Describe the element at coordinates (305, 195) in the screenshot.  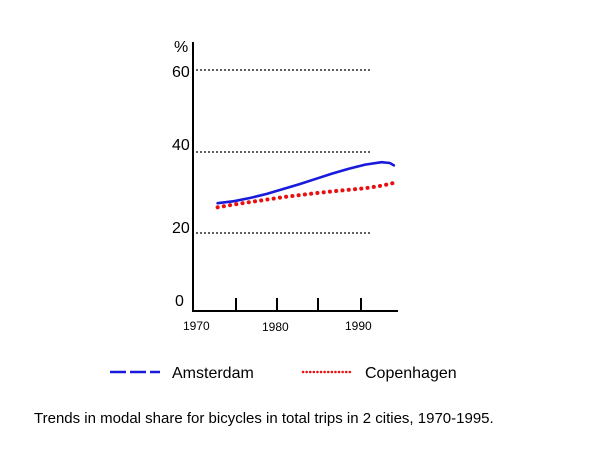
I see `series-line-copenhagen` at that location.